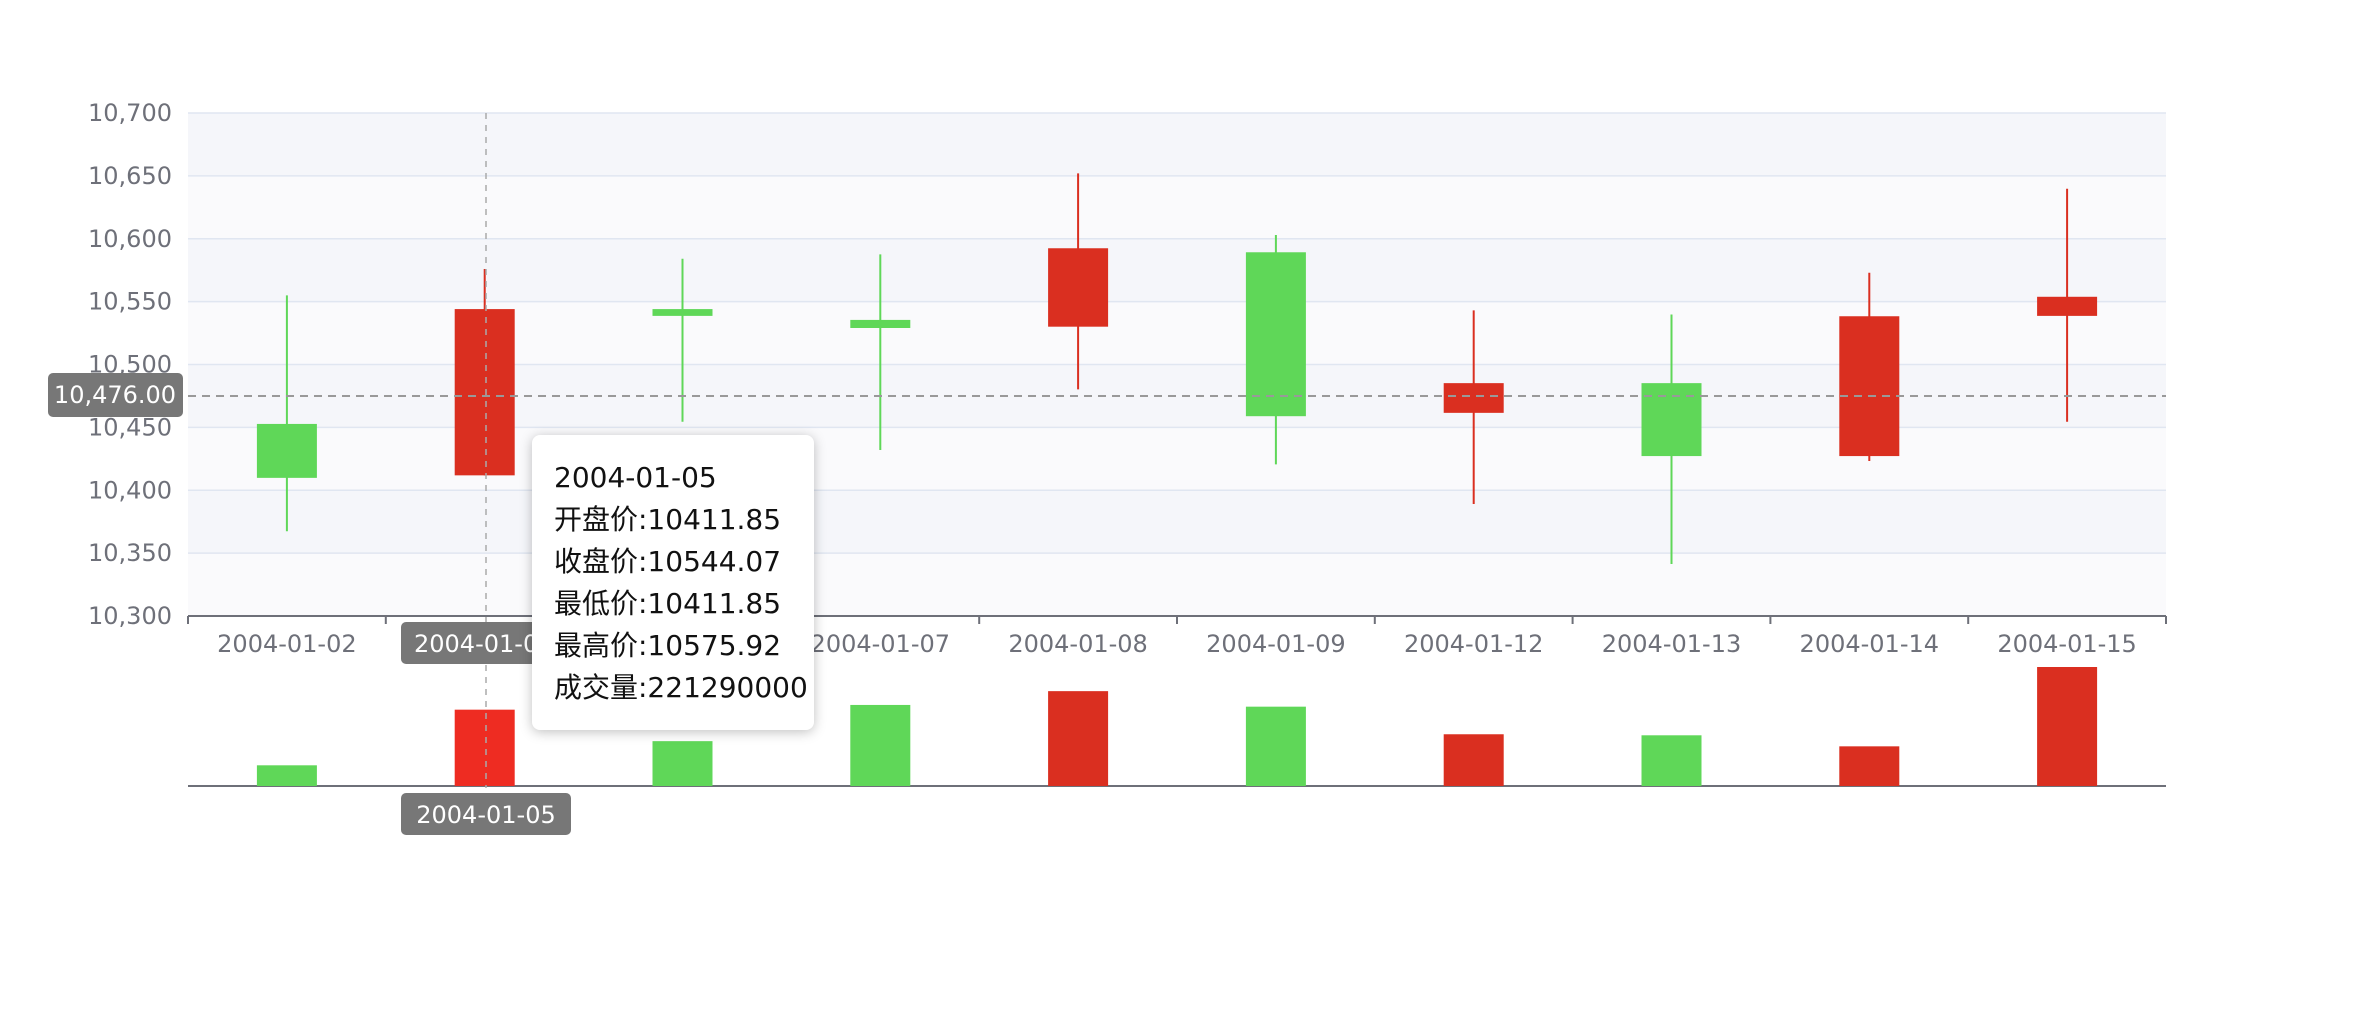 This screenshot has width=2380, height=1020. What do you see at coordinates (130, 239) in the screenshot?
I see `y-tick-label: 10,600` at bounding box center [130, 239].